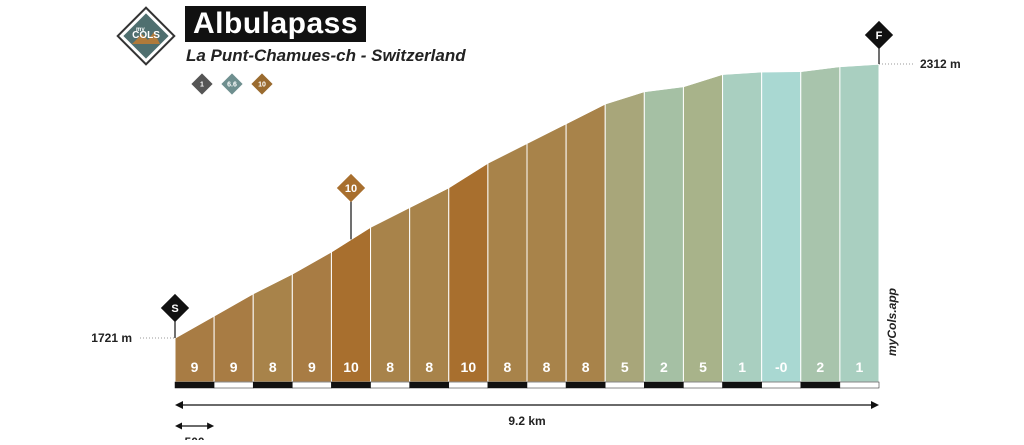  What do you see at coordinates (429, 367) in the screenshot?
I see `segment-gradient-label-7: 8` at bounding box center [429, 367].